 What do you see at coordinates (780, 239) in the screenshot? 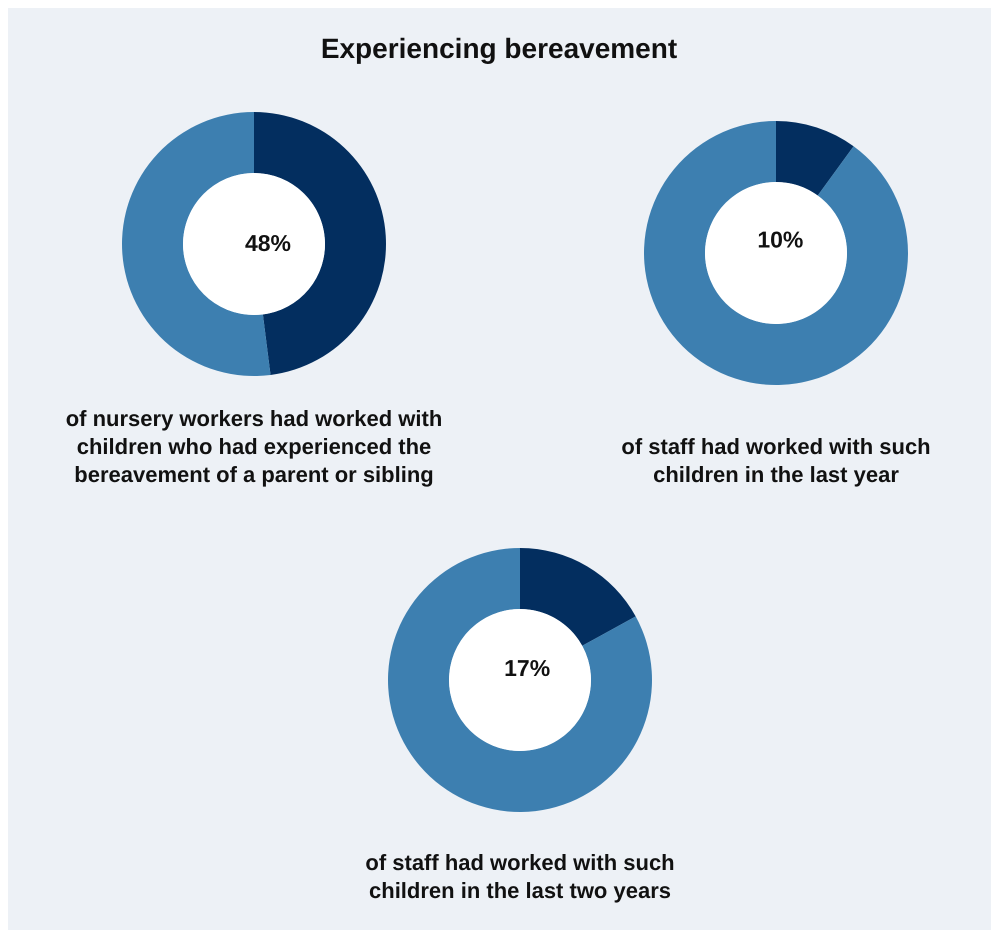
I see `data-label: 10%` at bounding box center [780, 239].